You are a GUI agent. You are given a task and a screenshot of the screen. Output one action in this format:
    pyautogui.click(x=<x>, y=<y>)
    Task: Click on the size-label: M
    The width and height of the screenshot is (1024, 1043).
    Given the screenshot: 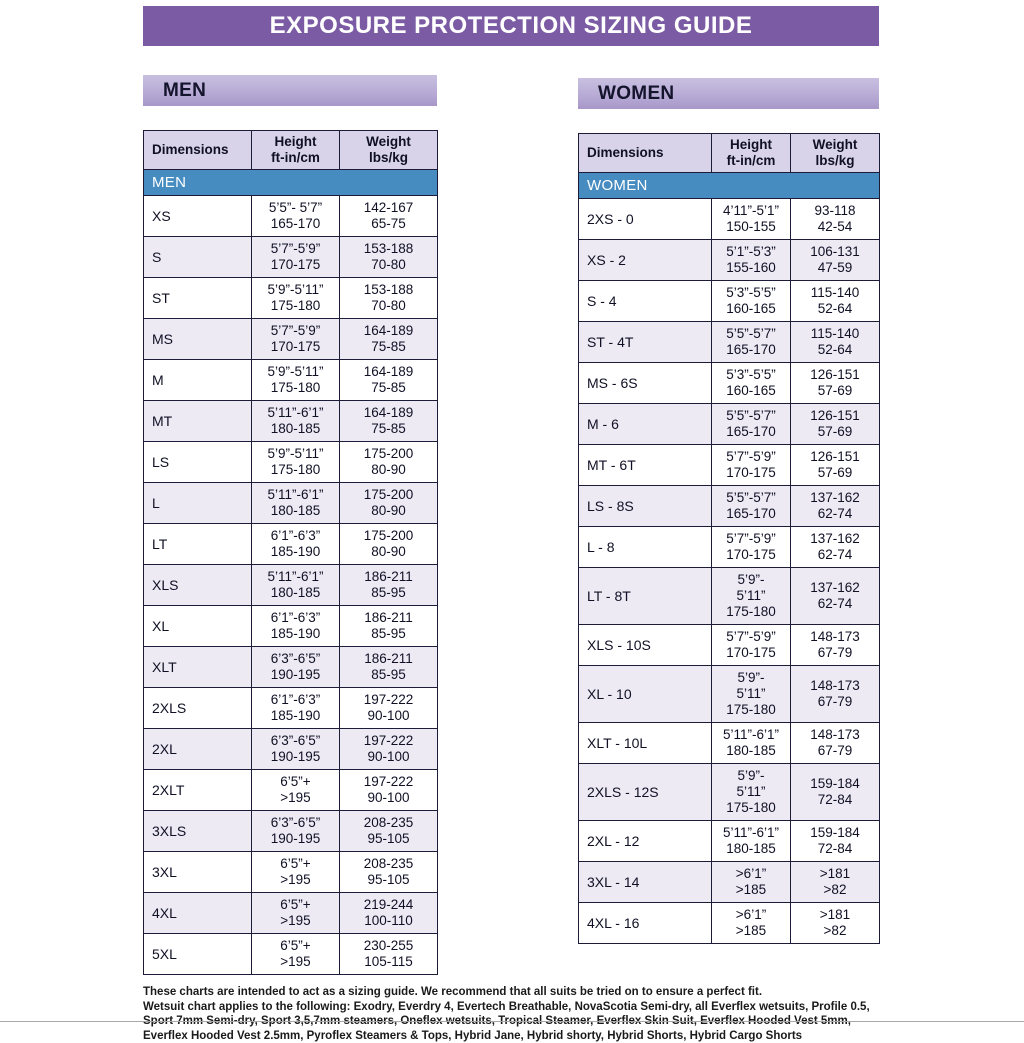 What is the action you would take?
    pyautogui.click(x=198, y=380)
    